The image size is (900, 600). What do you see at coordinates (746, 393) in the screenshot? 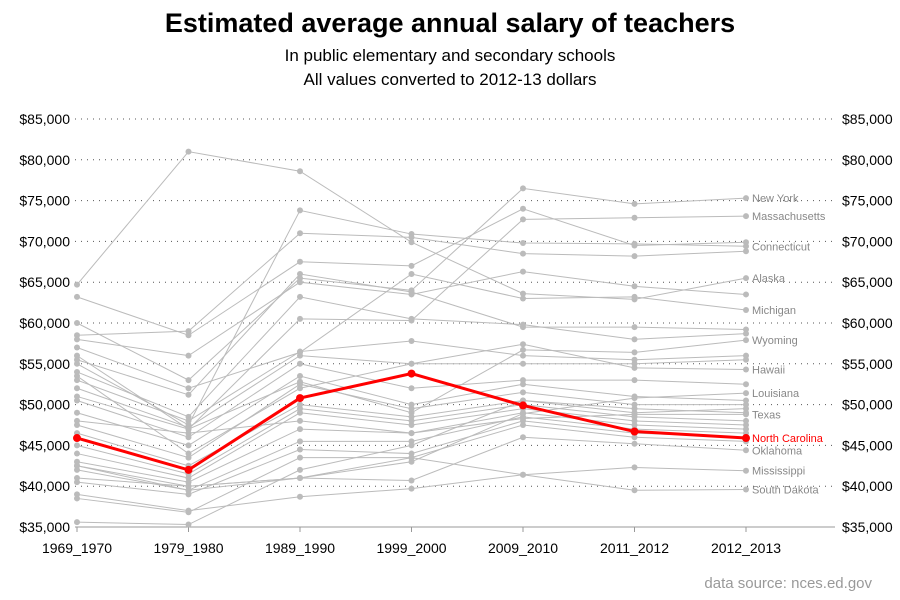
I see `data-point-louisiana` at bounding box center [746, 393].